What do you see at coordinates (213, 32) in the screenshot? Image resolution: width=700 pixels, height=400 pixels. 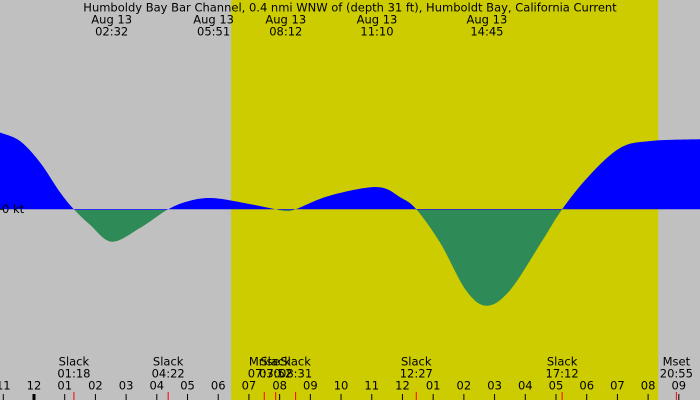 I see `peak-time: 05:51` at bounding box center [213, 32].